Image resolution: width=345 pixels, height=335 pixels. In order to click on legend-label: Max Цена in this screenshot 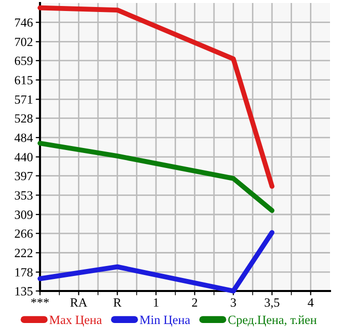, I will do `click(76, 321)`.